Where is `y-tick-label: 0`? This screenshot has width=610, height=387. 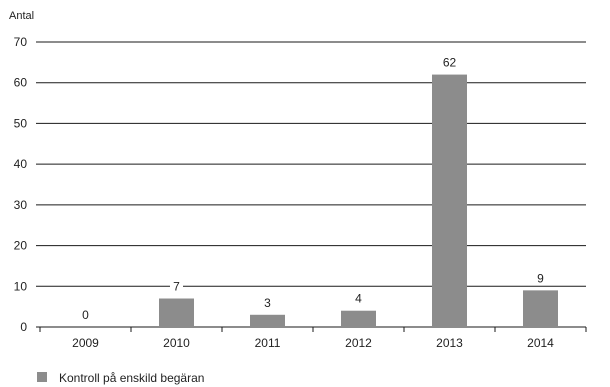
y-tick-label: 0 is located at coordinates (23, 327).